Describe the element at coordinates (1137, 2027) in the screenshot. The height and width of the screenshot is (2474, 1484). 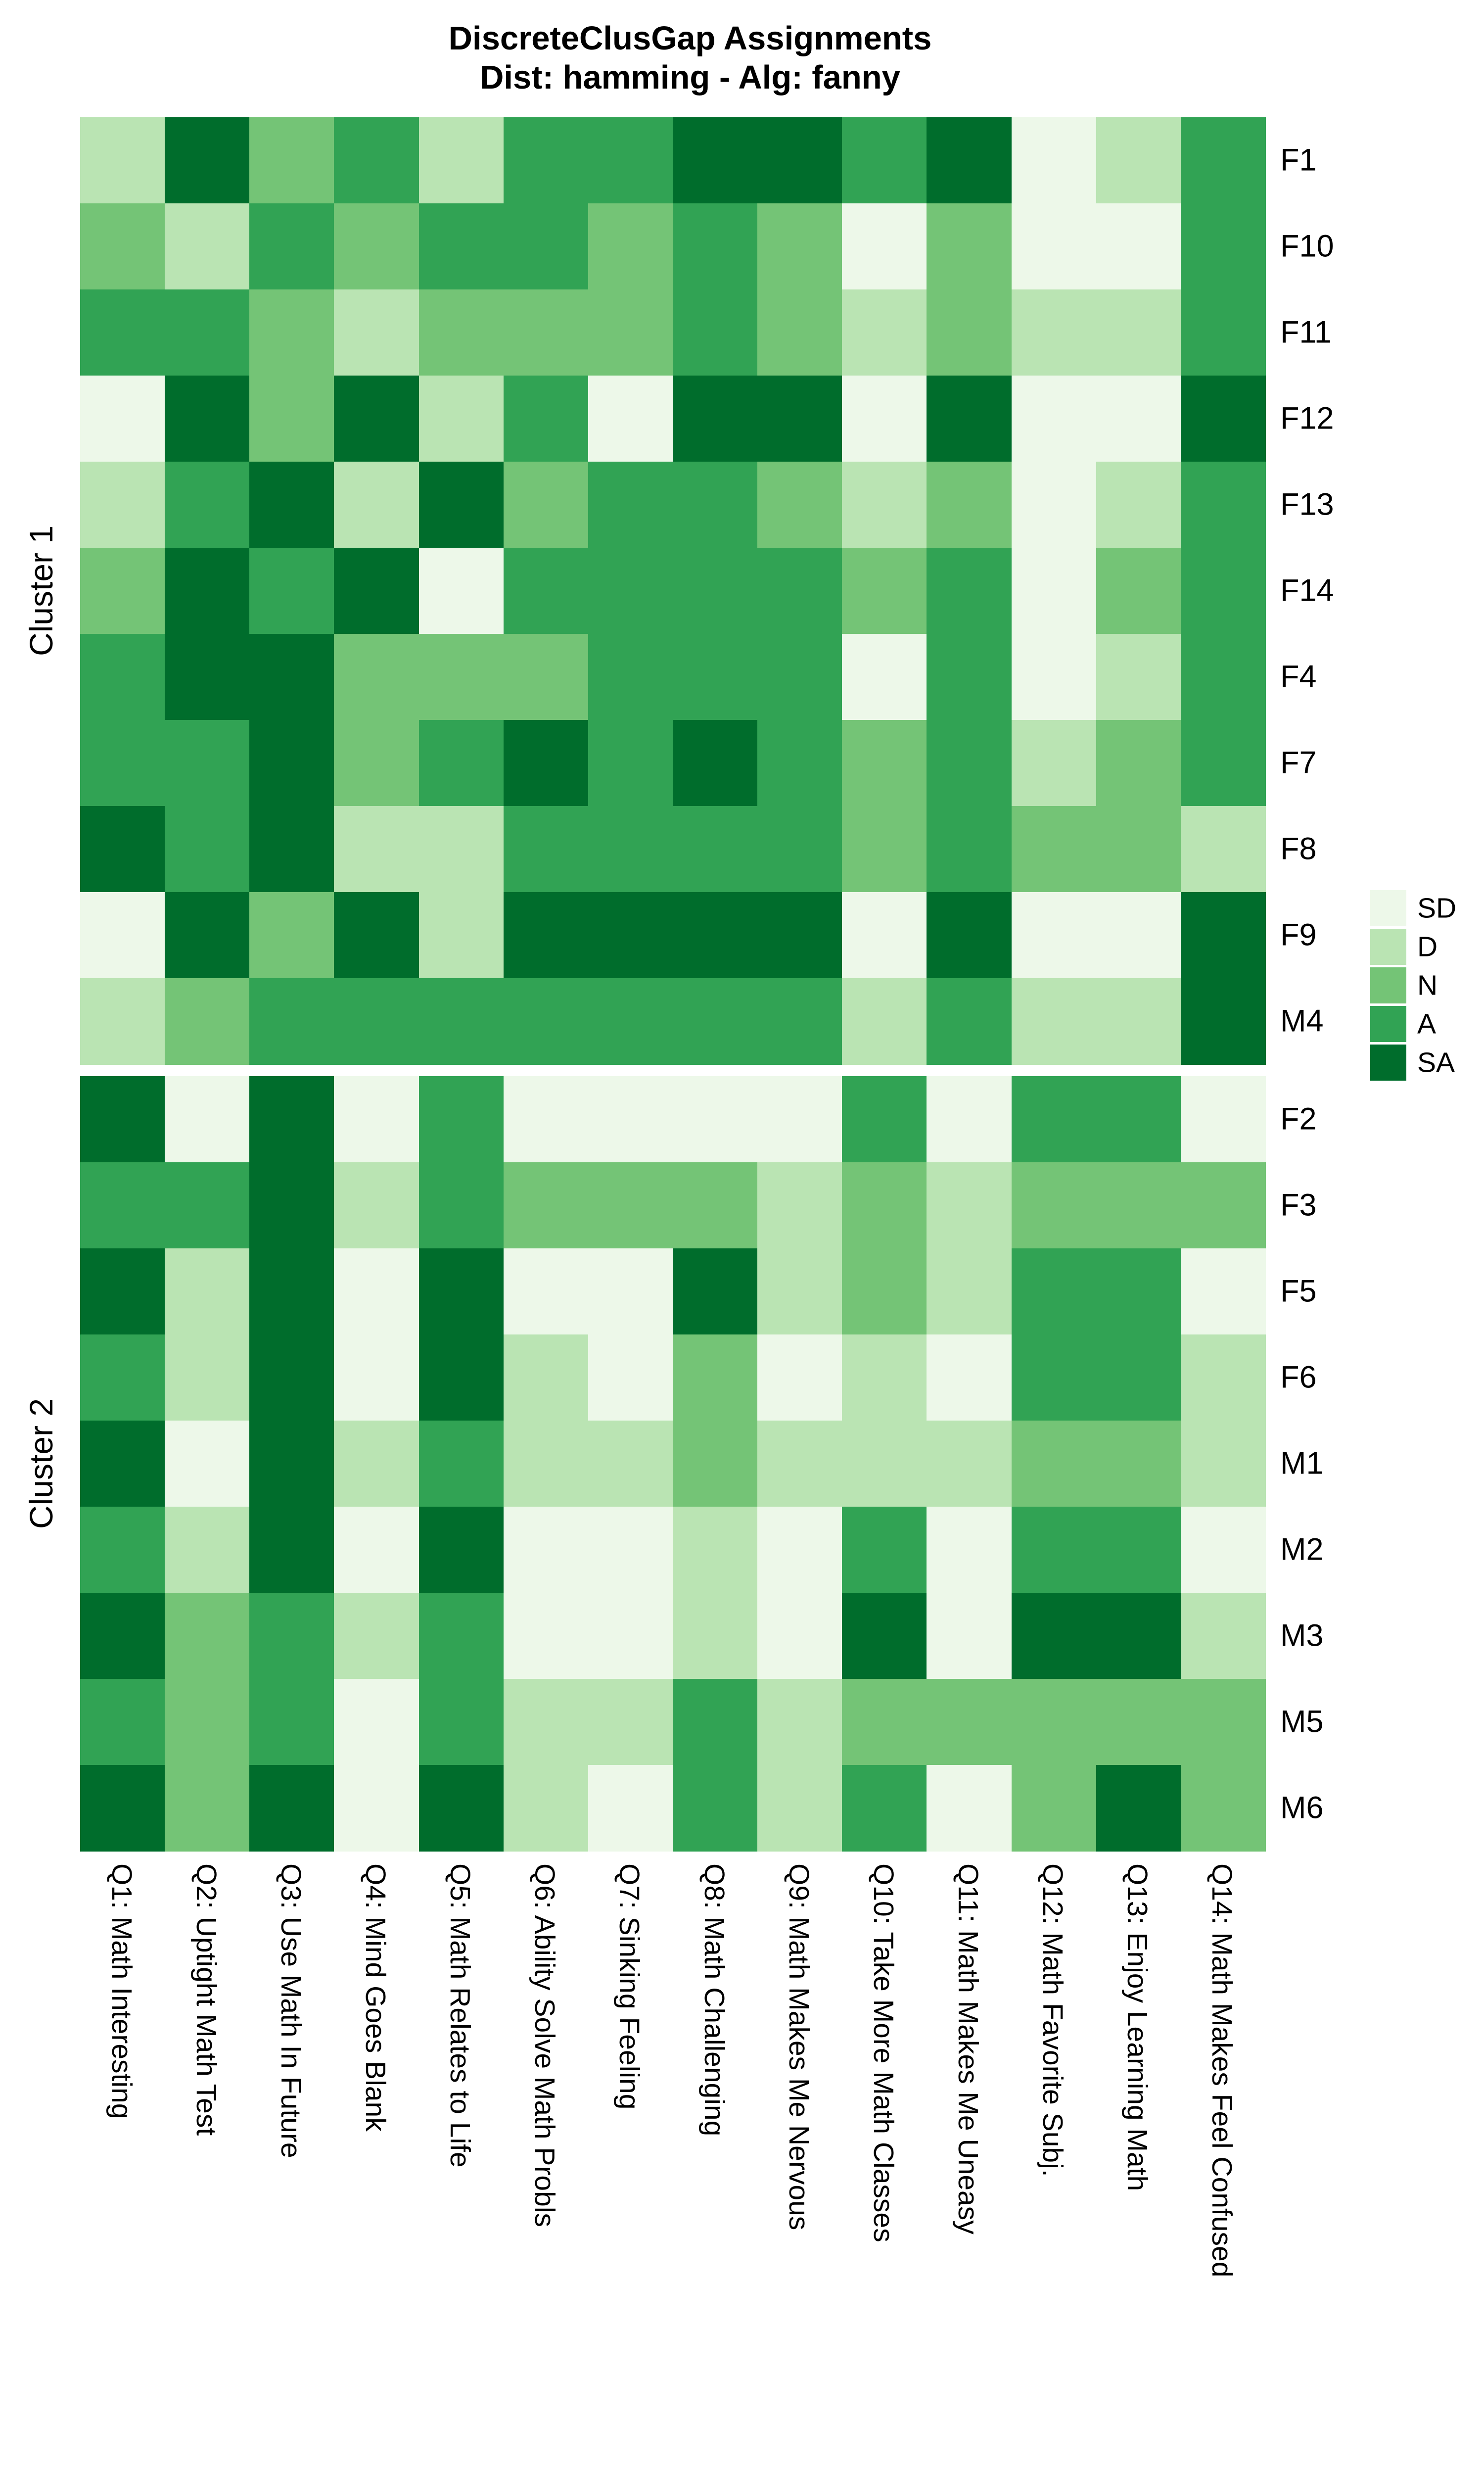
I see `column-label: Q13: Enjoy Learning Math` at that location.